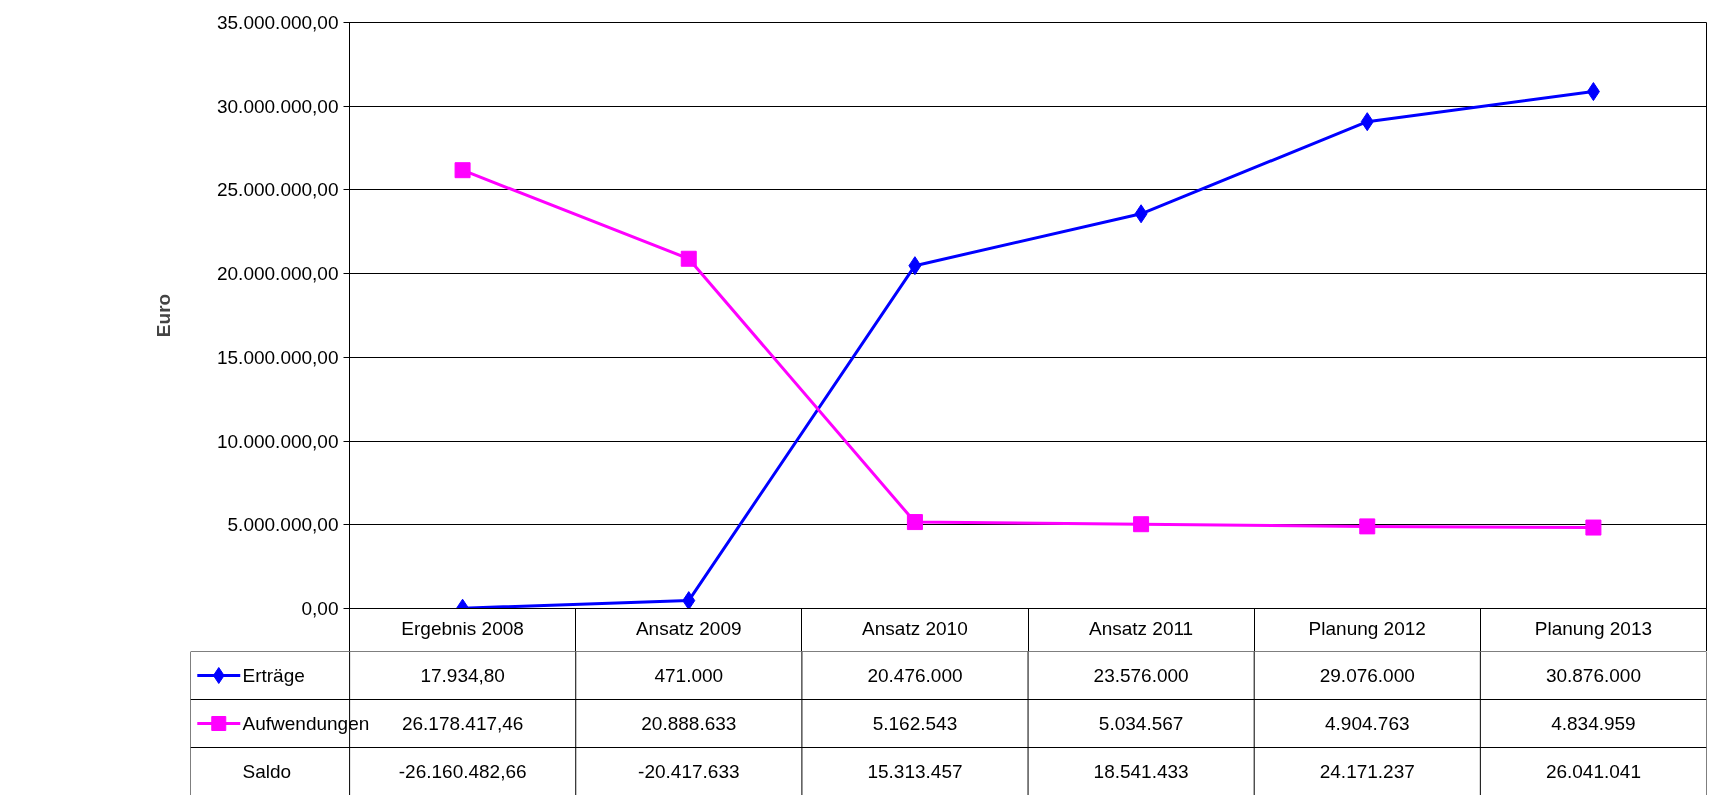  What do you see at coordinates (462, 723) in the screenshot?
I see `data-label: 26.178.417,46` at bounding box center [462, 723].